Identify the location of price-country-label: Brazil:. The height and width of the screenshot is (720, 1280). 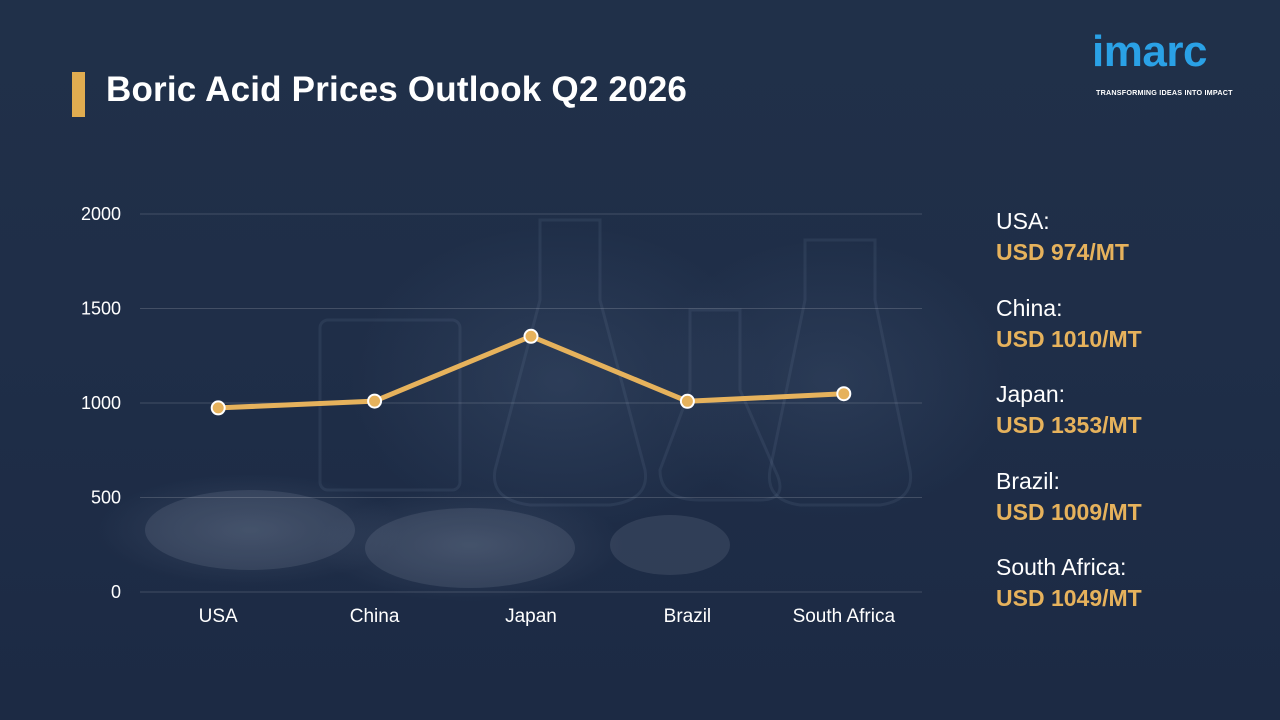
(1028, 480).